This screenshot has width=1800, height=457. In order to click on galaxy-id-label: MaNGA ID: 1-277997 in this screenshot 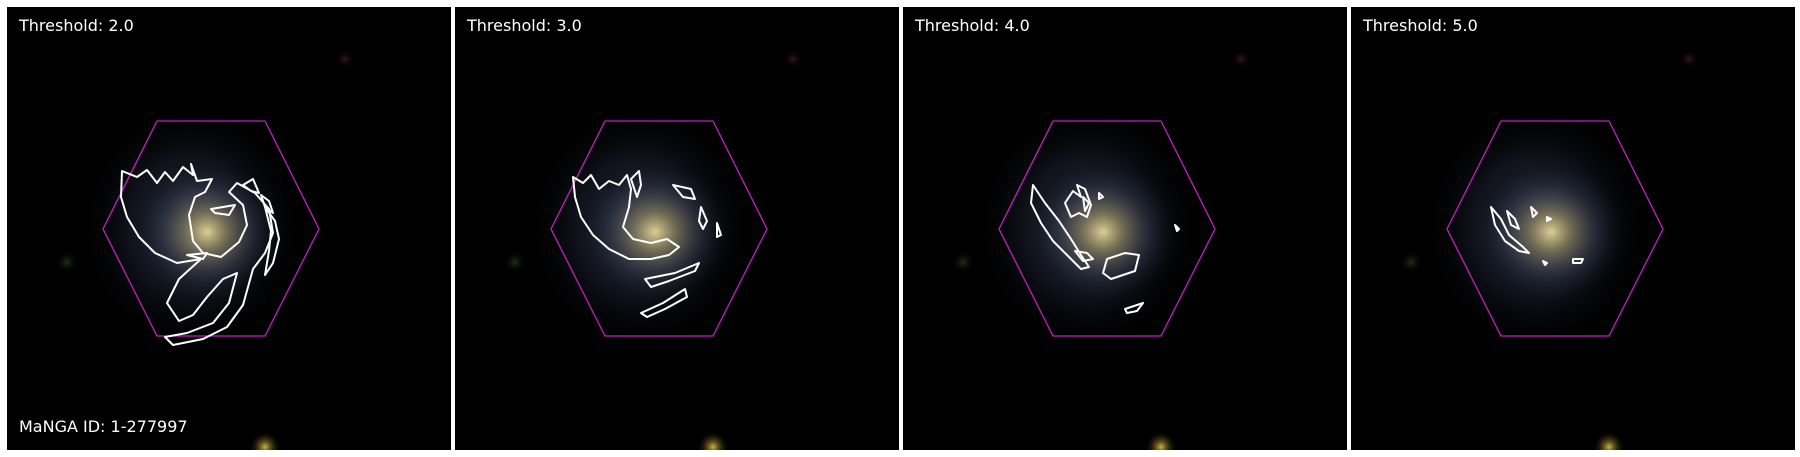, I will do `click(103, 426)`.